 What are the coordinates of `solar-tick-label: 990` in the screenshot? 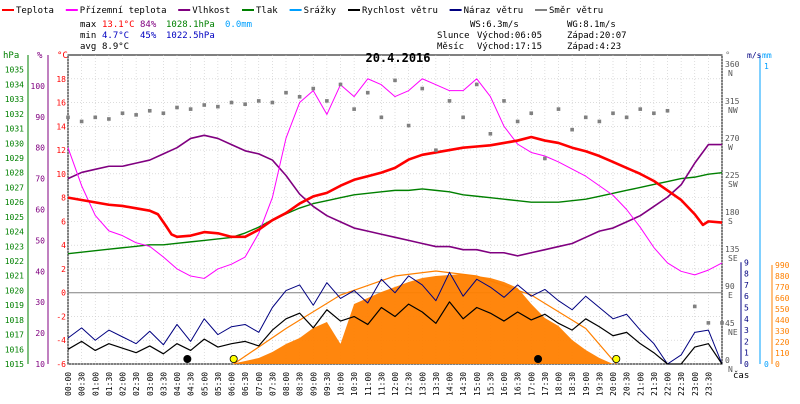 It's located at (782, 265).